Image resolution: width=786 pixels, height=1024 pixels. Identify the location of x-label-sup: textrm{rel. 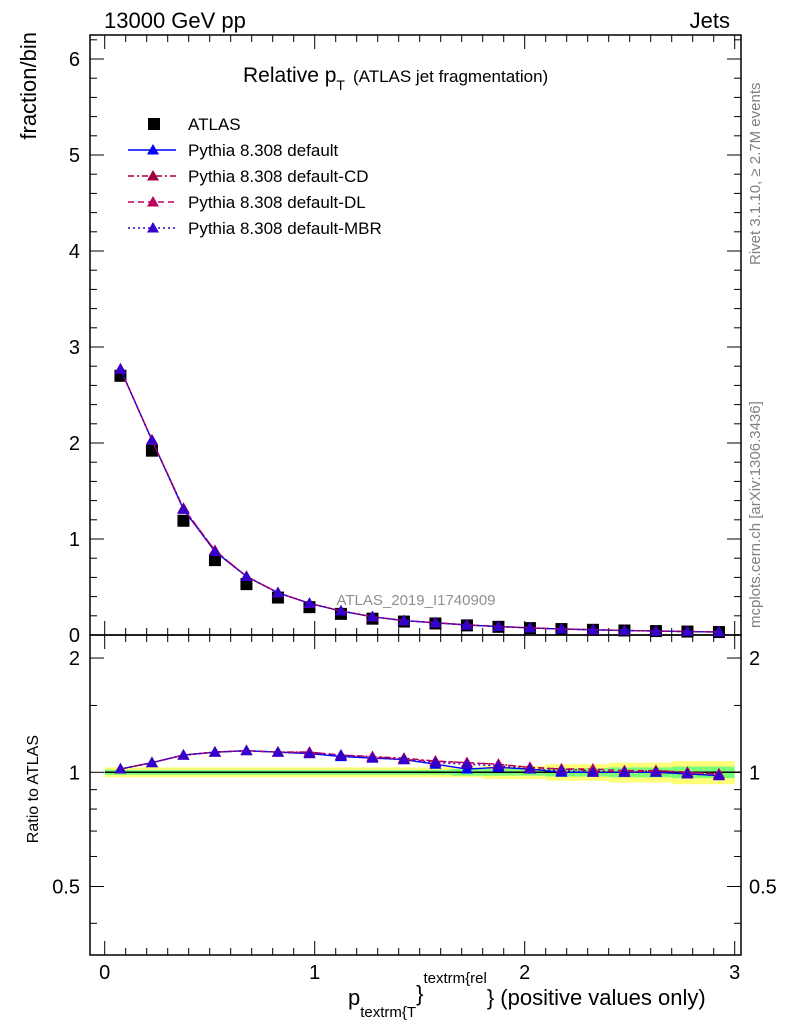
(454, 978).